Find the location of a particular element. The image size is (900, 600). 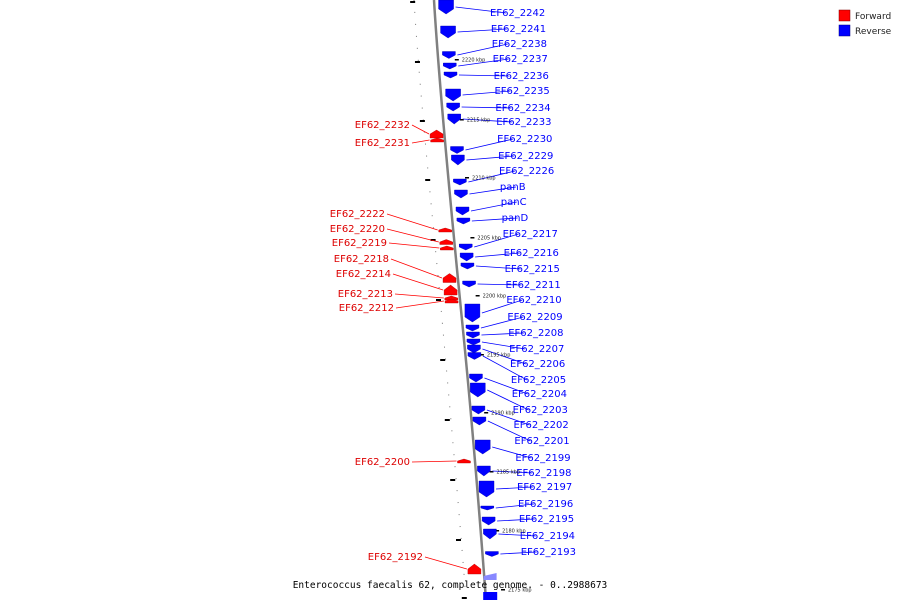

reverse-gene-label: EF62_2201 is located at coordinates (541, 441).